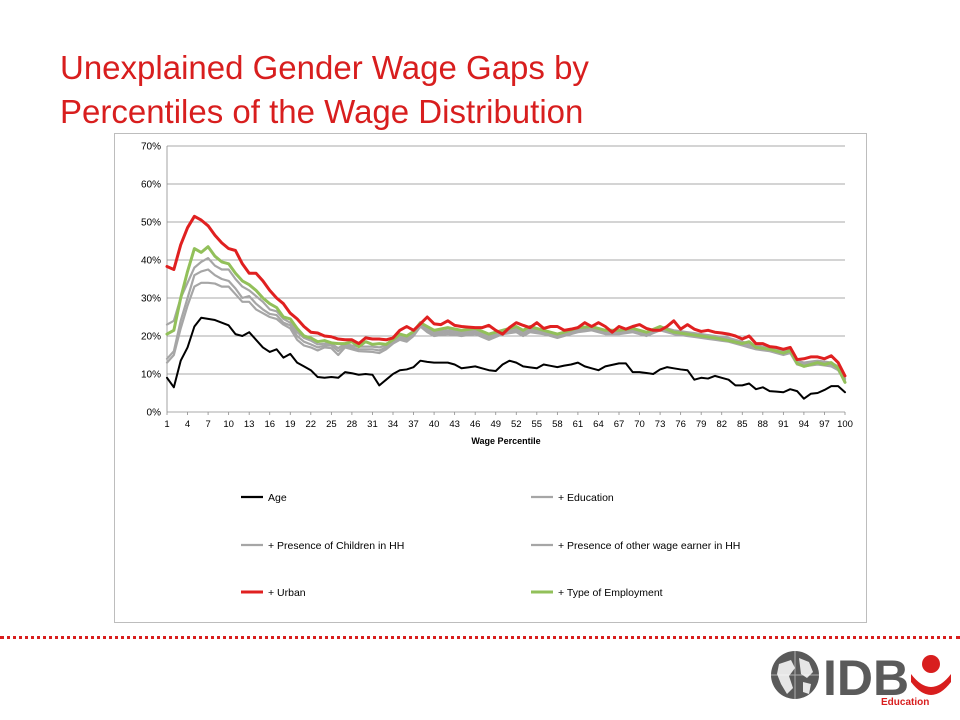 The image size is (960, 720). I want to click on x-tick-label: 58, so click(557, 424).